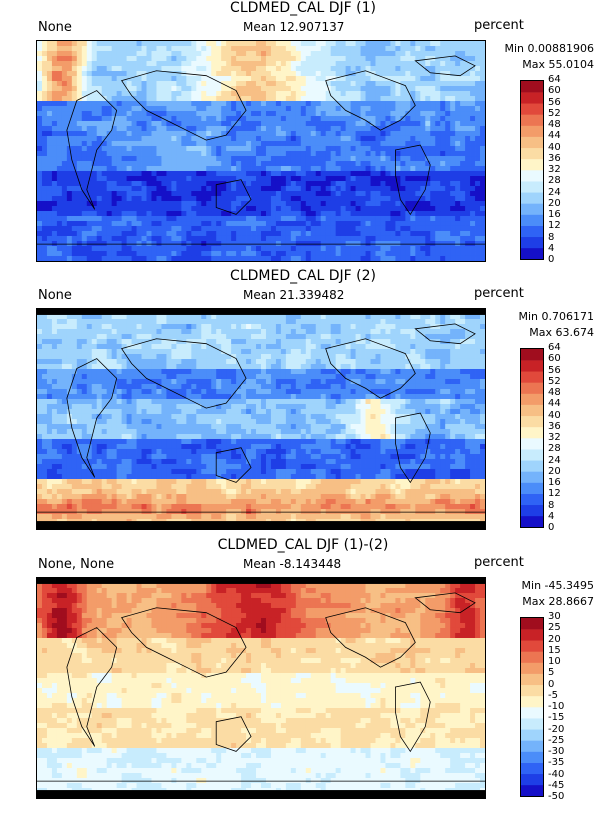 The image size is (606, 814). Describe the element at coordinates (554, 136) in the screenshot. I see `colorbar-tick-label: 44` at that location.